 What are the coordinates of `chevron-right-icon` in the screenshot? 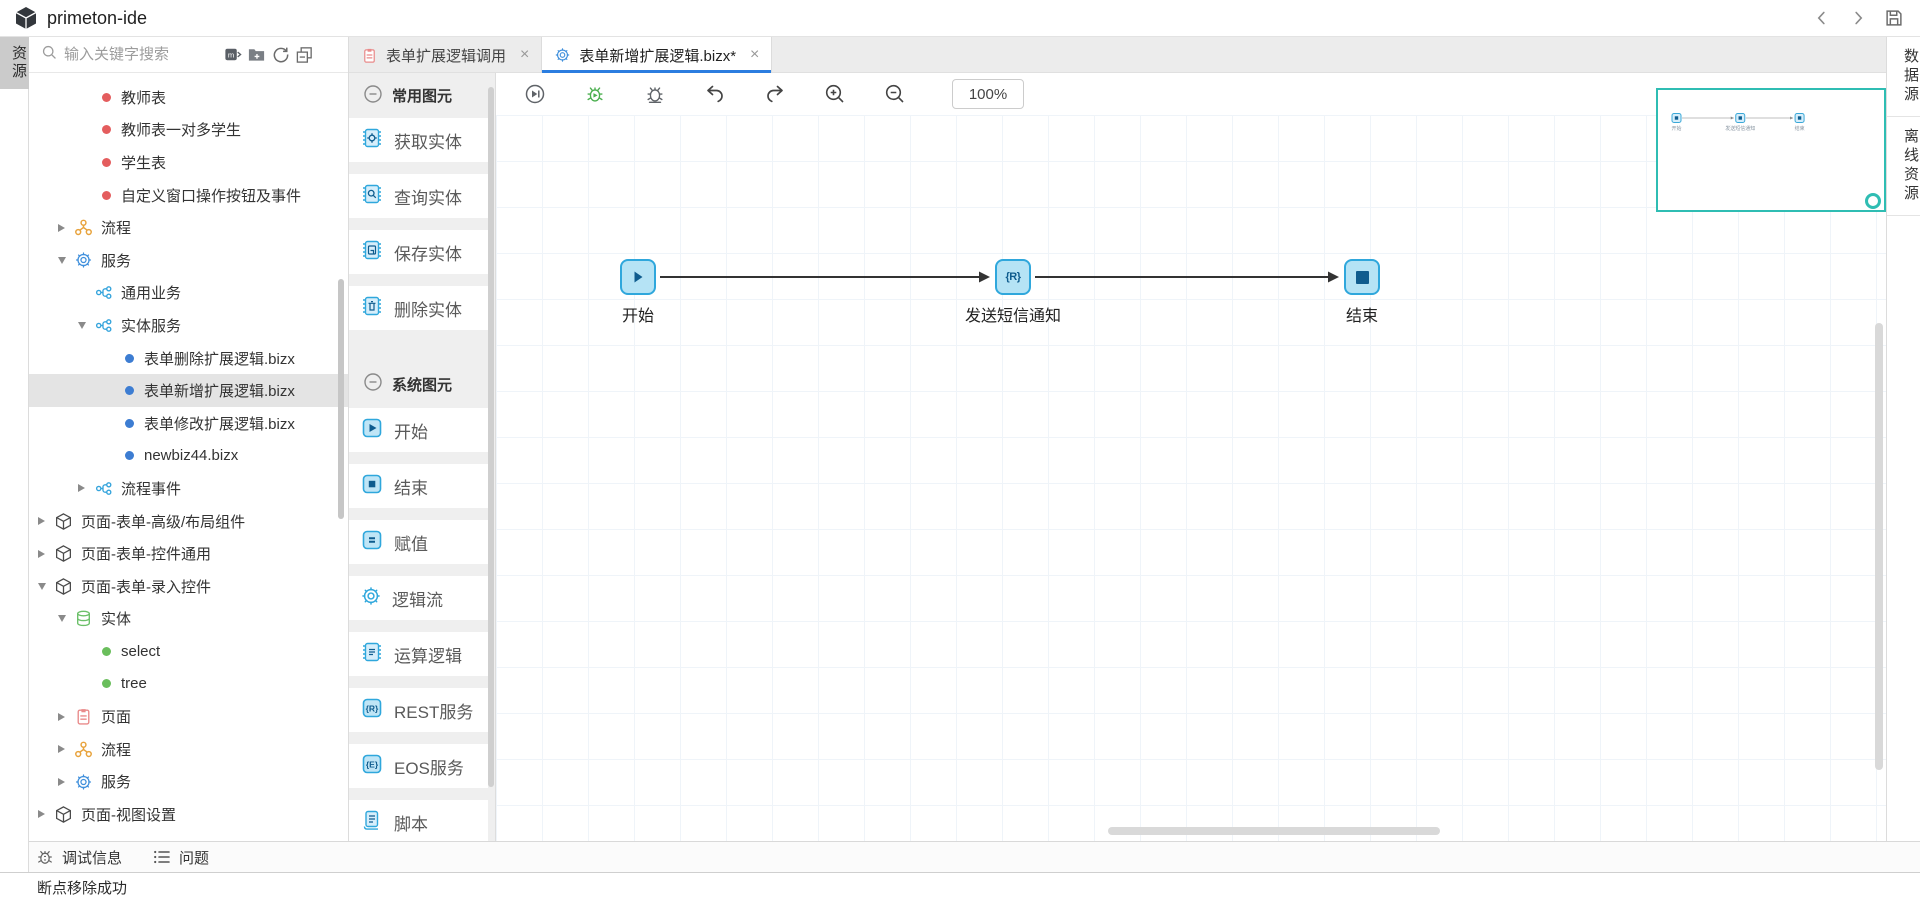 It's located at (81, 488).